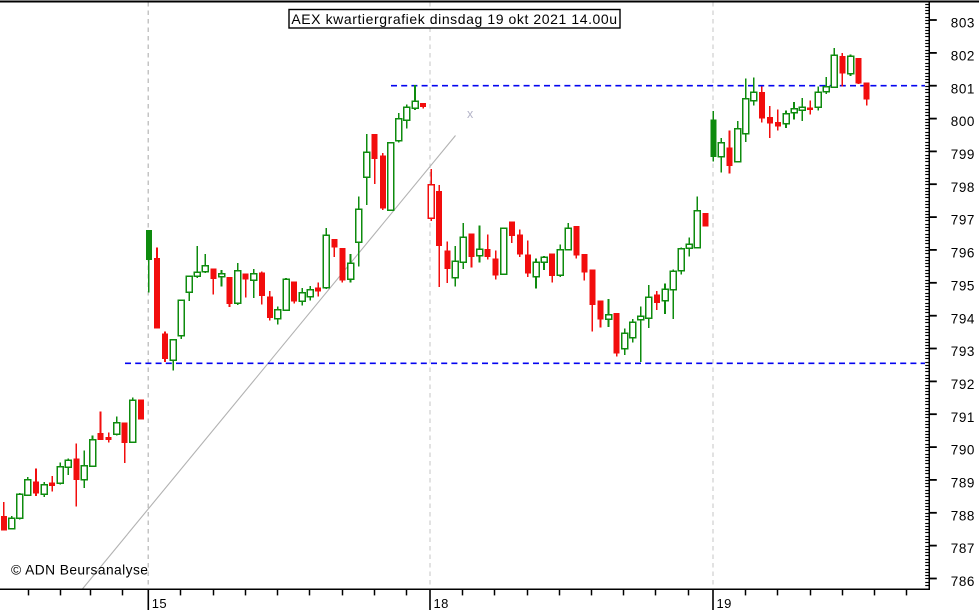  I want to click on svg-text: x, so click(470, 114).